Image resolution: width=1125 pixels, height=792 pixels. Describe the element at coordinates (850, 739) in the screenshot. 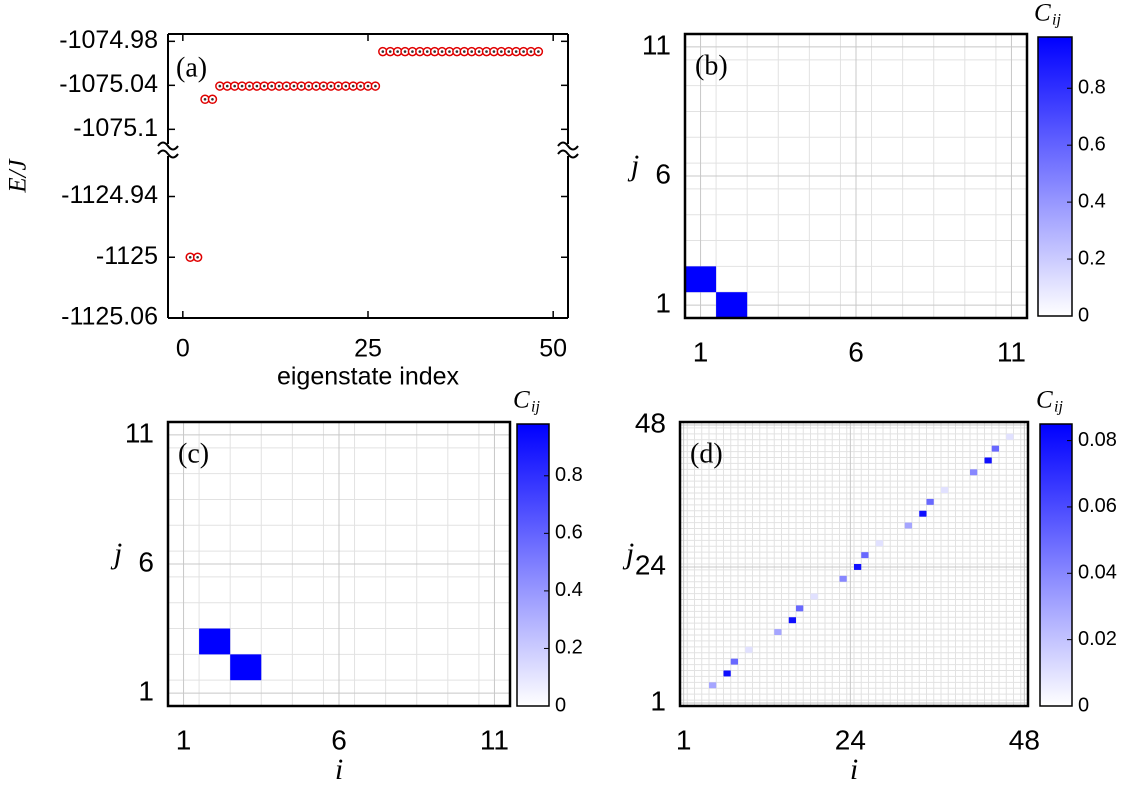

I see `x-tick-label: 24` at that location.